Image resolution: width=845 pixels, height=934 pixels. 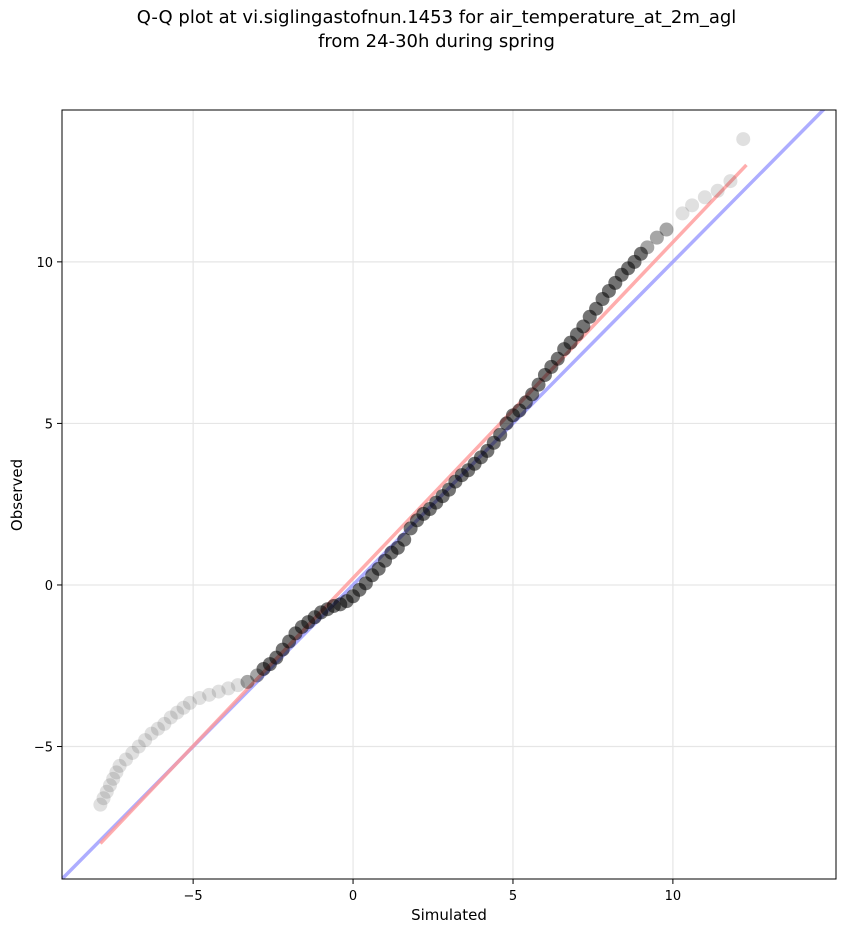 What do you see at coordinates (49, 586) in the screenshot?
I see `y-tick-label: 0` at bounding box center [49, 586].